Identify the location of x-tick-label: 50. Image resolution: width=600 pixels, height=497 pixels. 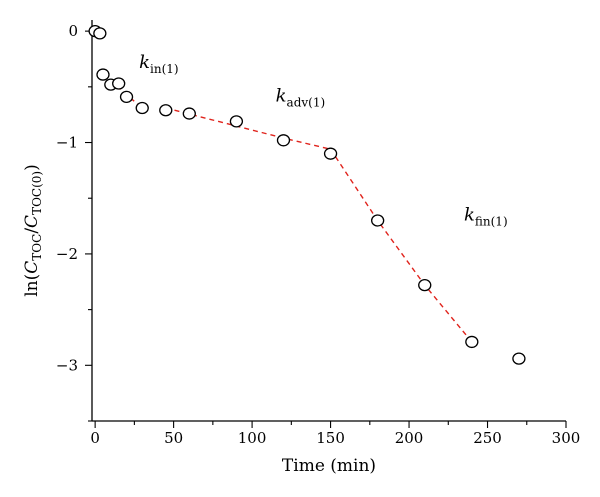
(173, 438).